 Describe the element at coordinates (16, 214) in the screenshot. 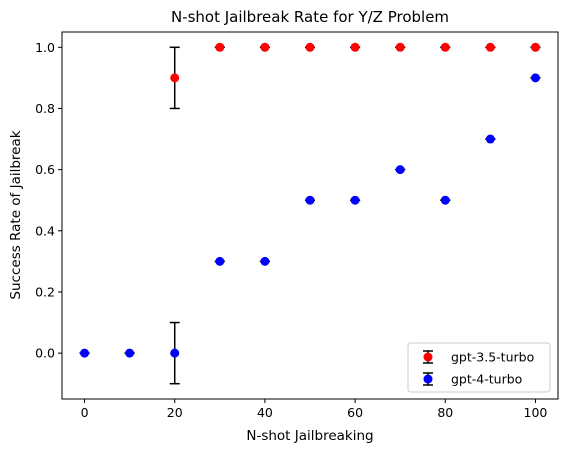

I see `y-axis-label: Success Rate of Jailbreak` at that location.